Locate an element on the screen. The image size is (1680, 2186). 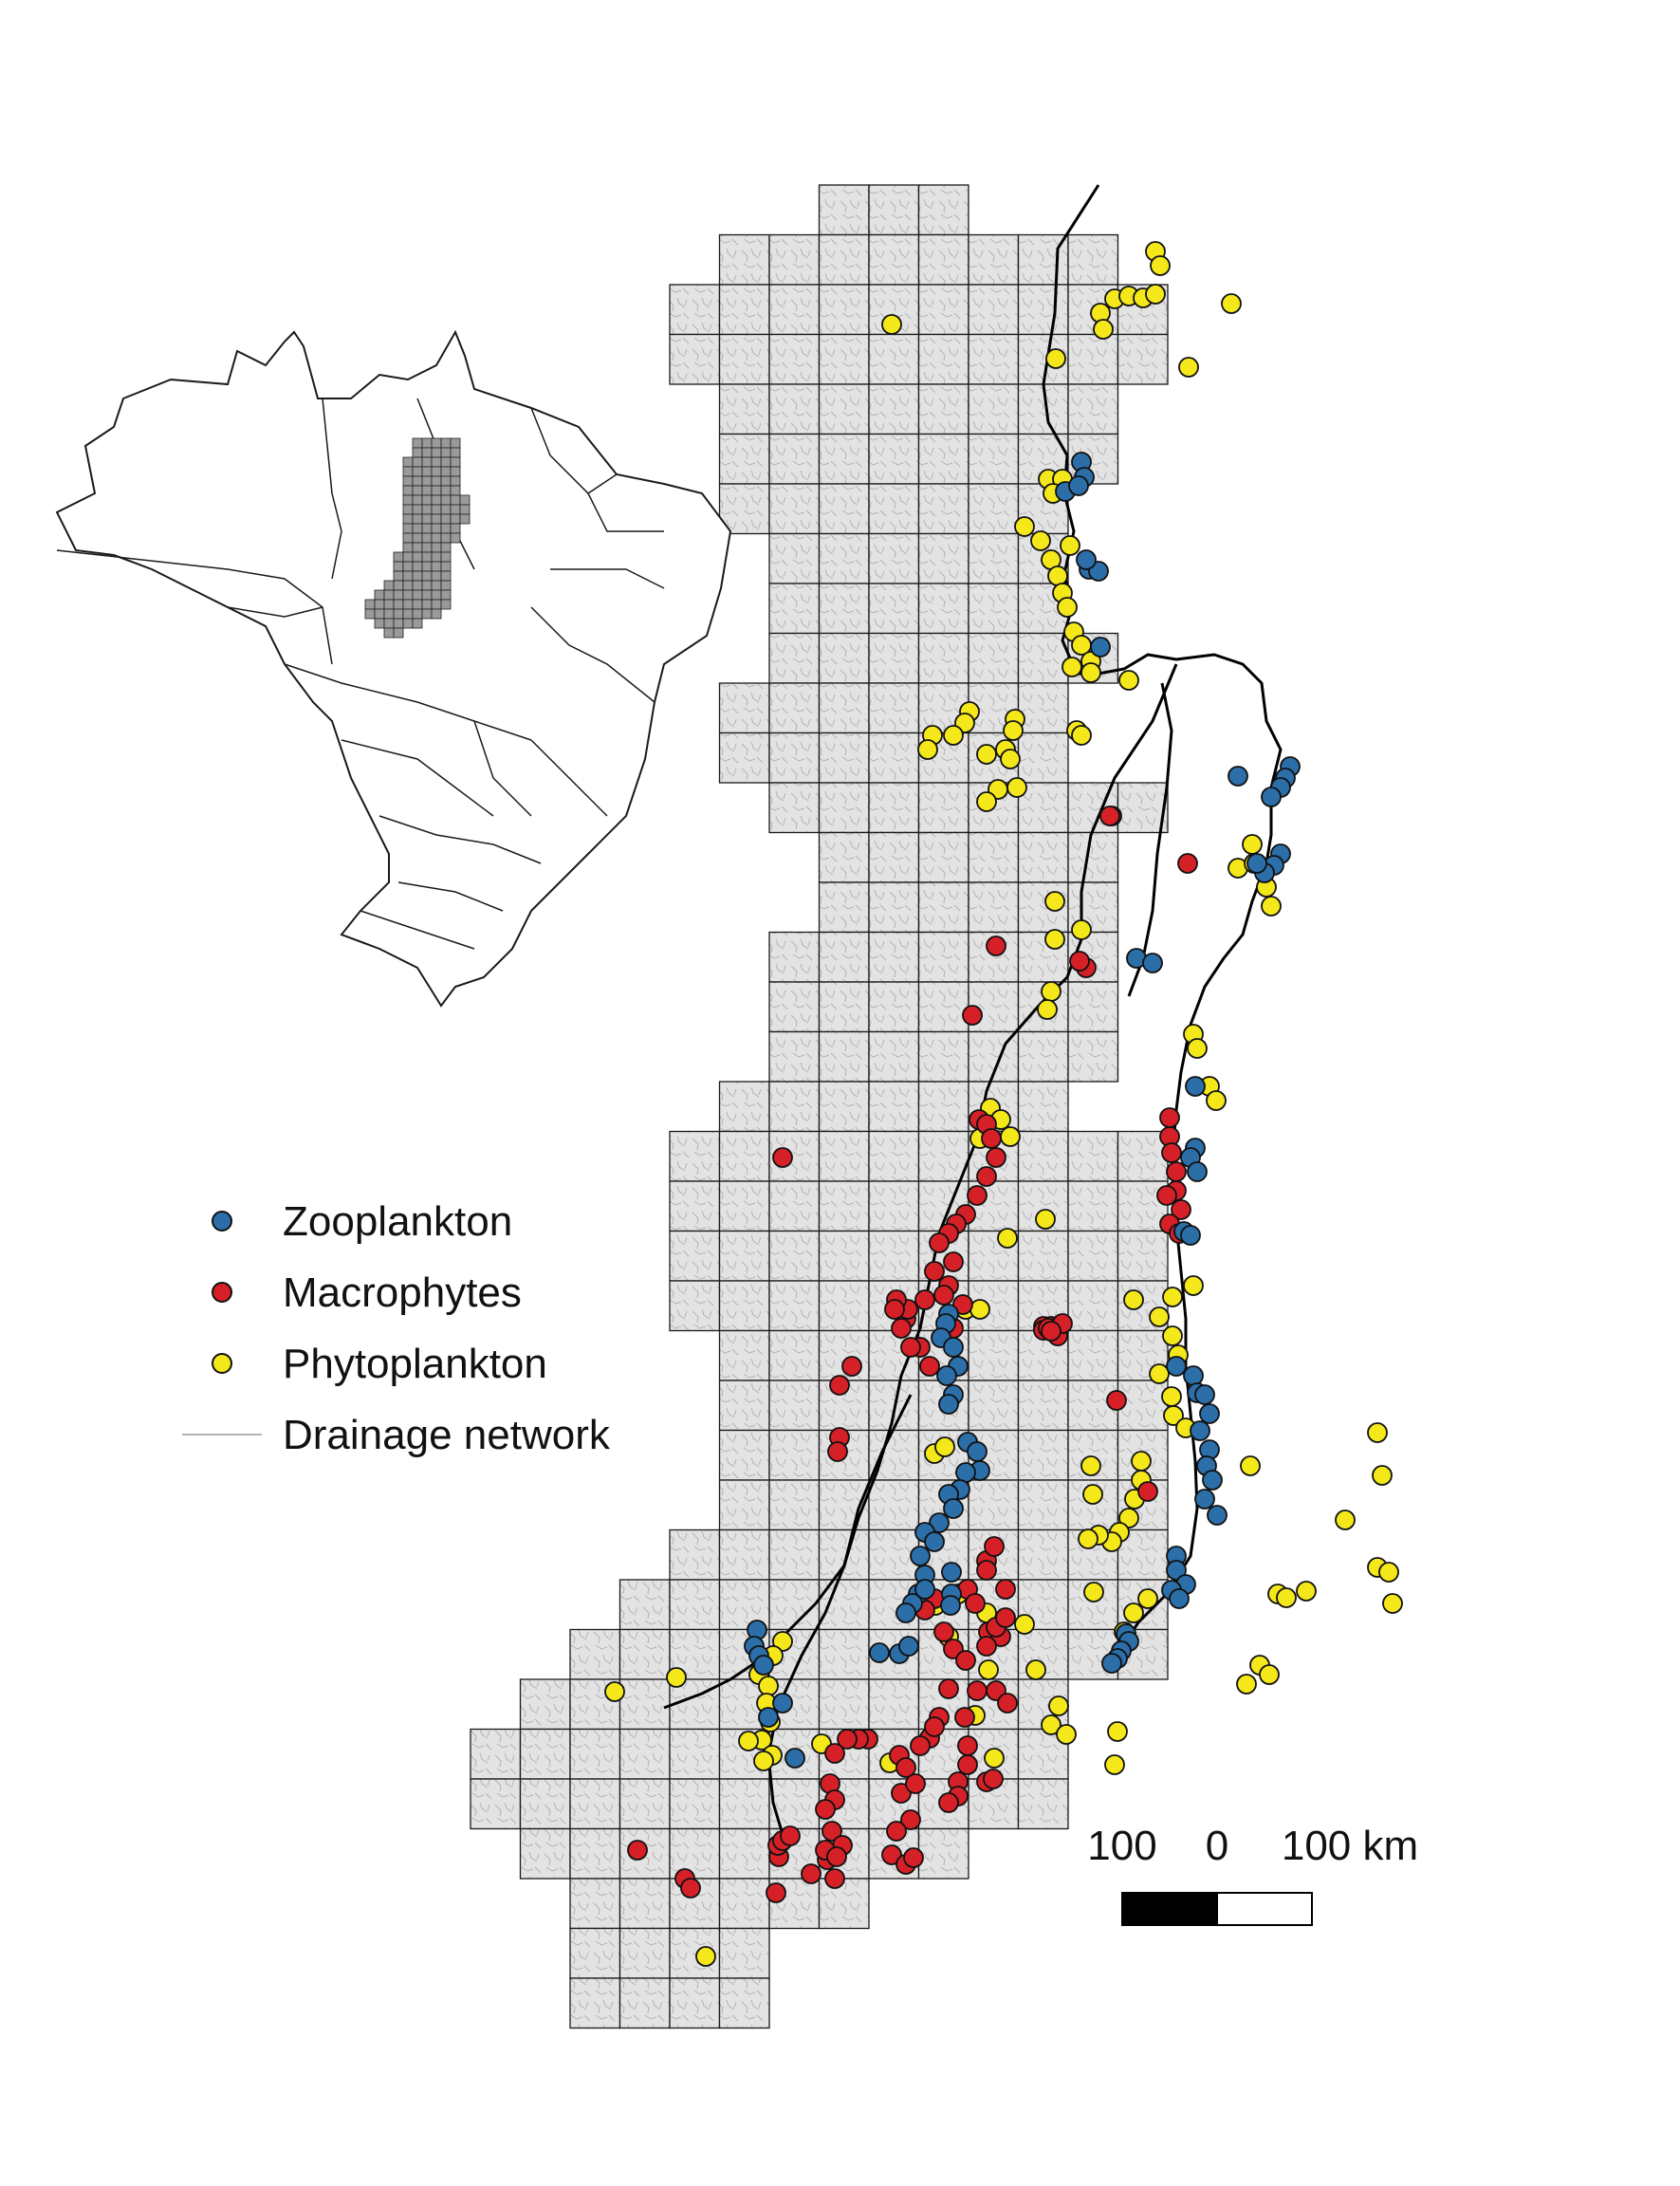
brazil-outline-icon is located at coordinates (393, 668).